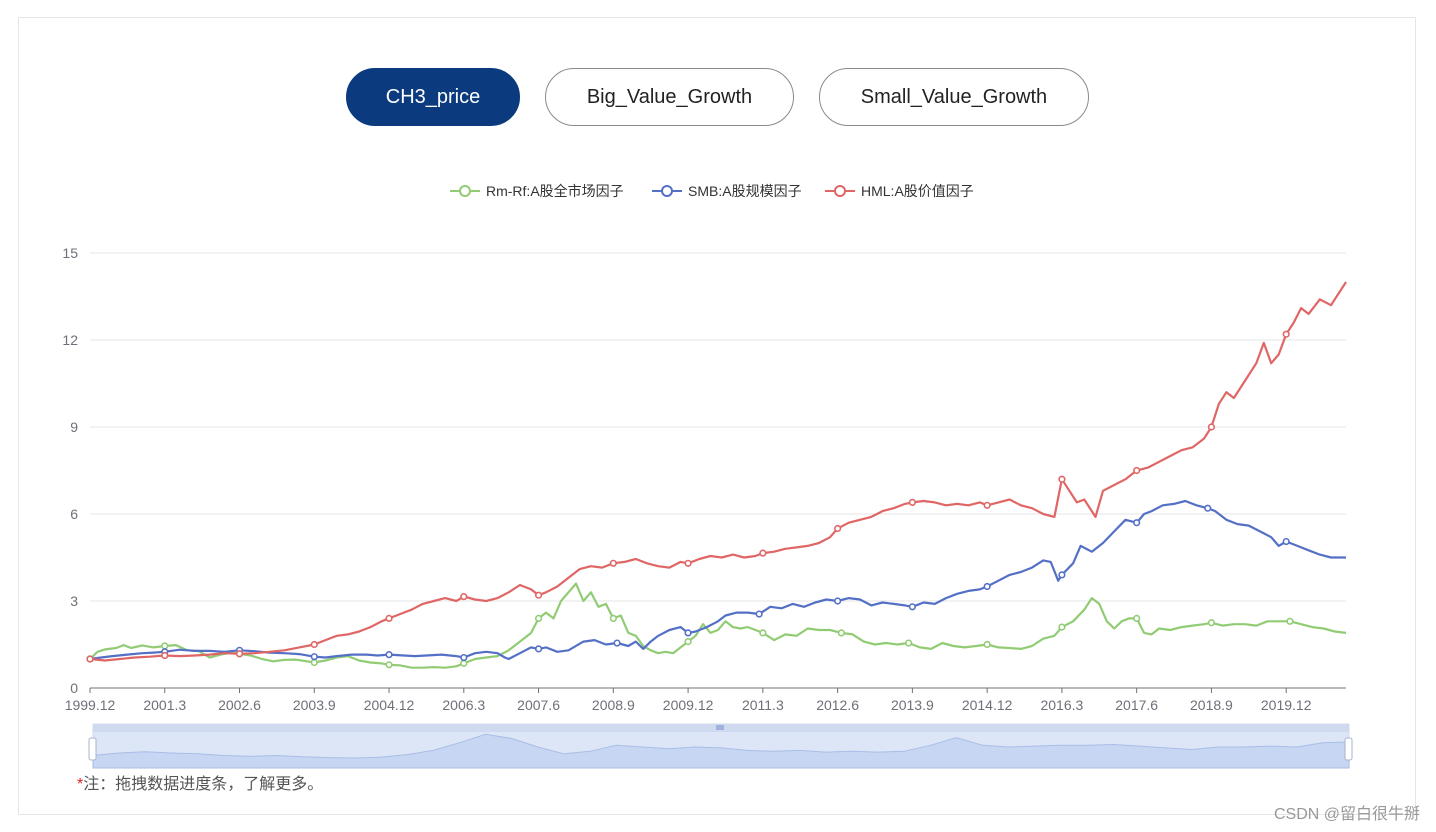 The image size is (1436, 832). What do you see at coordinates (74, 601) in the screenshot?
I see `y-tick-label: 3` at bounding box center [74, 601].